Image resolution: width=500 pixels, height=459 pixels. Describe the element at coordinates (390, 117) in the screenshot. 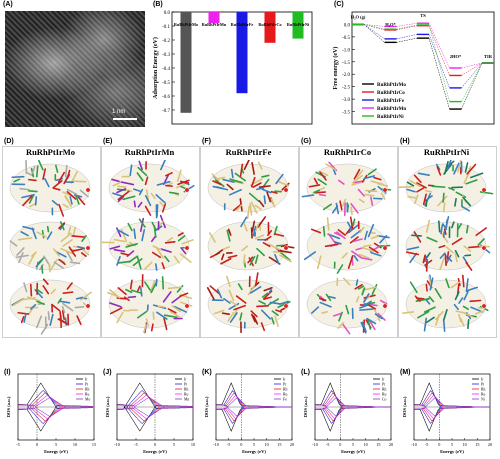

I see `legend-label: RuRhPtIrNi` at that location.